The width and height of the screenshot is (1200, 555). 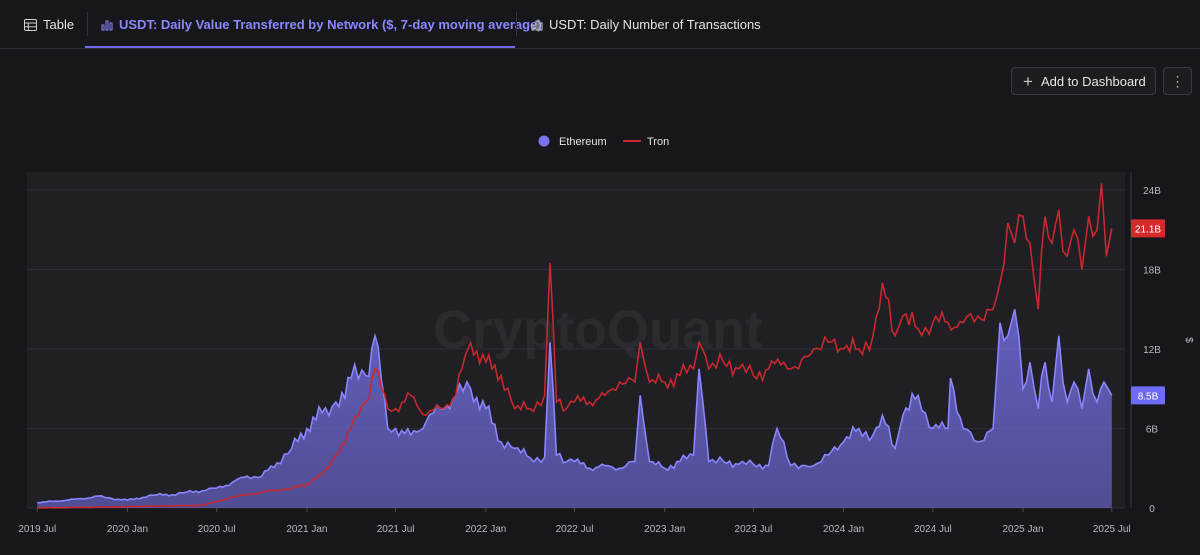 I want to click on tab-label: USDT: Daily Number of Transactions, so click(x=655, y=24).